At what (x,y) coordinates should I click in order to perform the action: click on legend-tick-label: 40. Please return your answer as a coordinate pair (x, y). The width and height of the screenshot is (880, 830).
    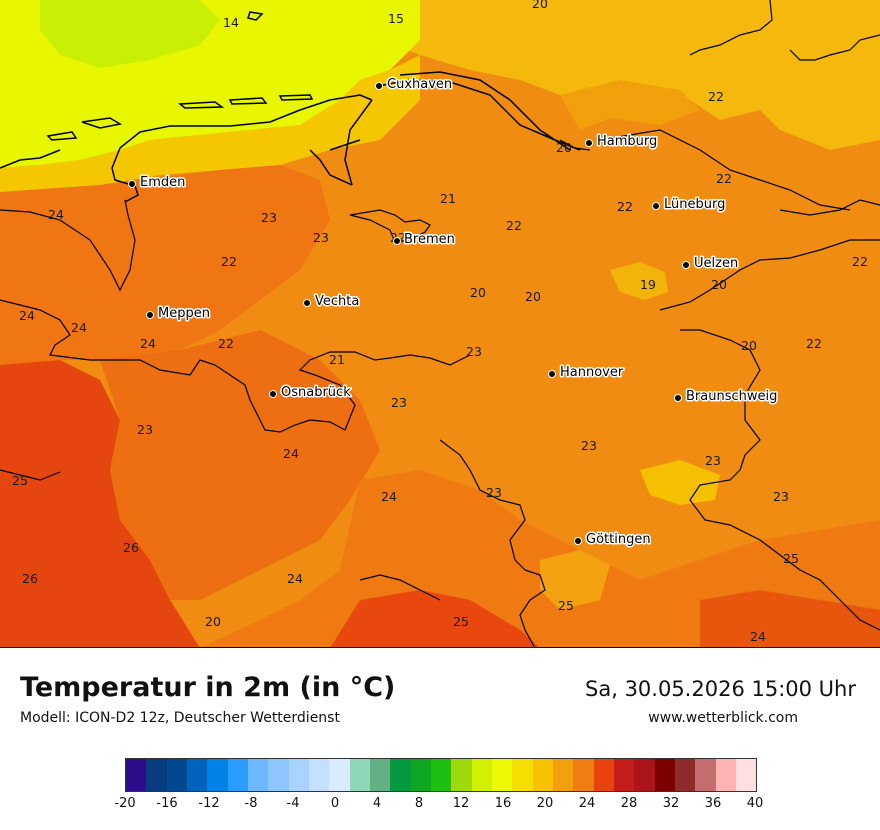
    Looking at the image, I should click on (755, 803).